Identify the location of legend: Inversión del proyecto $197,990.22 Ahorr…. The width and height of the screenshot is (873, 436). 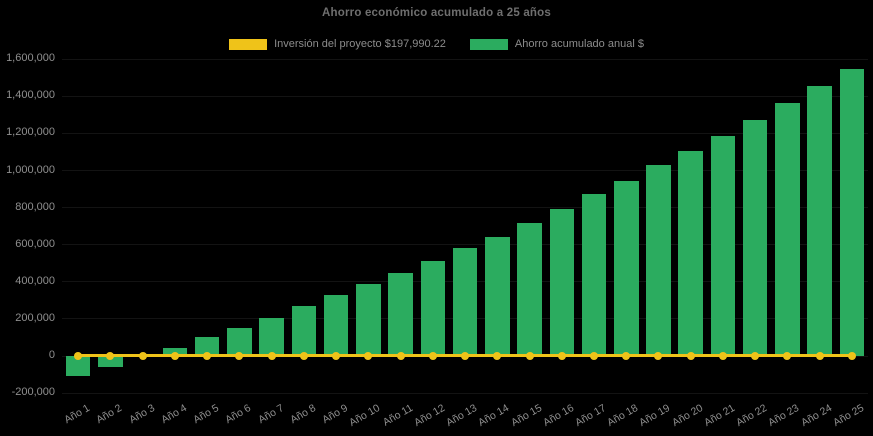
(436, 44).